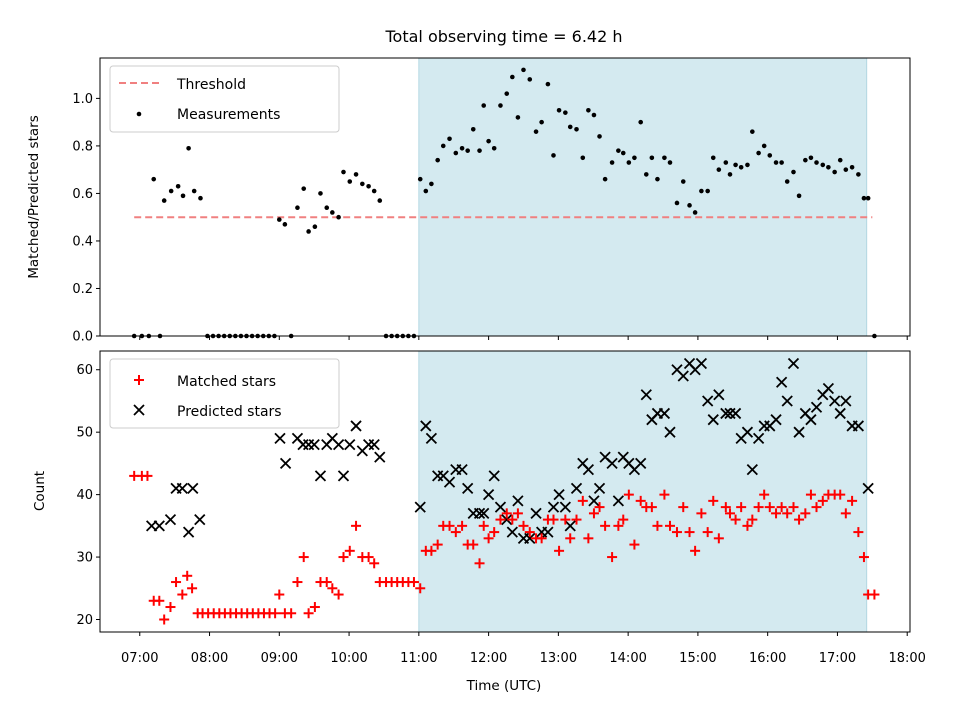  I want to click on count-y-tick-label: 50, so click(84, 433).